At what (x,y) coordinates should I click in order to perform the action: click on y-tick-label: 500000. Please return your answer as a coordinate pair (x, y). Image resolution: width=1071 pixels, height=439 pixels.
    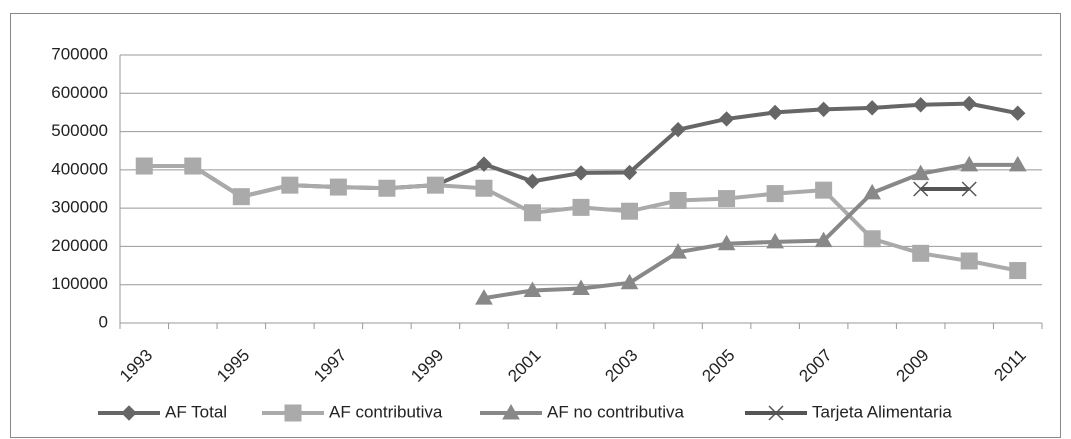
    Looking at the image, I should click on (79, 130).